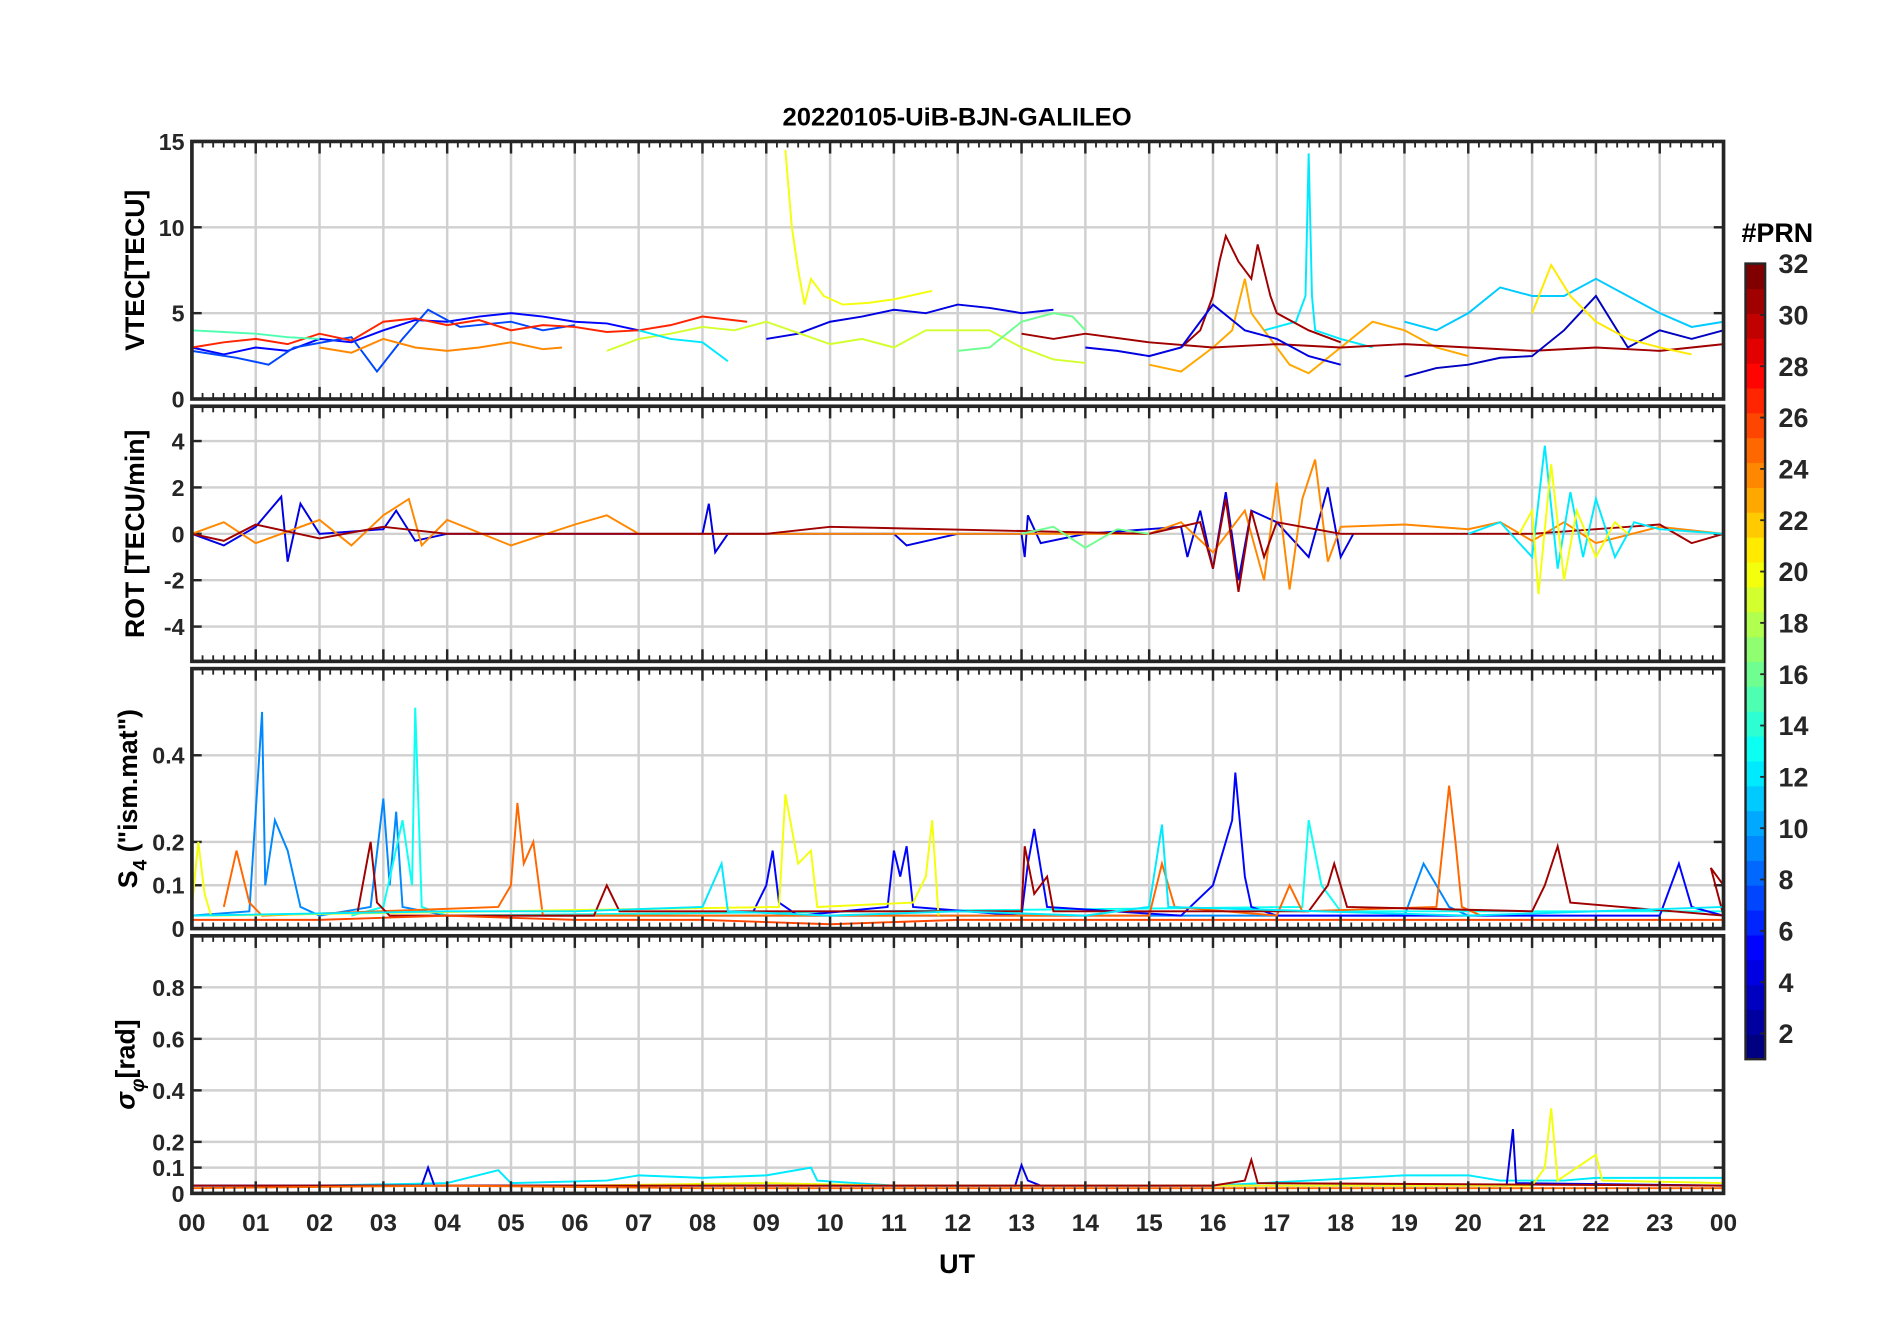 This screenshot has width=1902, height=1330. What do you see at coordinates (128, 880) in the screenshot?
I see `y-axis-label-main: S` at bounding box center [128, 880].